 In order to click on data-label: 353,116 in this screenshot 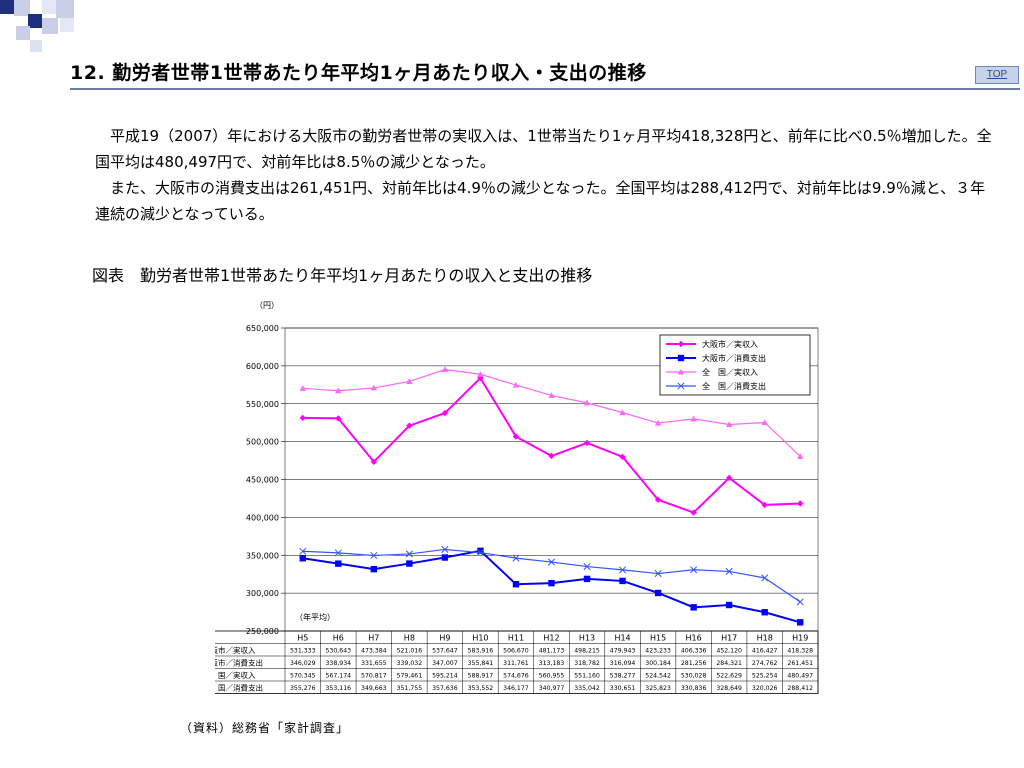, I will do `click(339, 688)`.